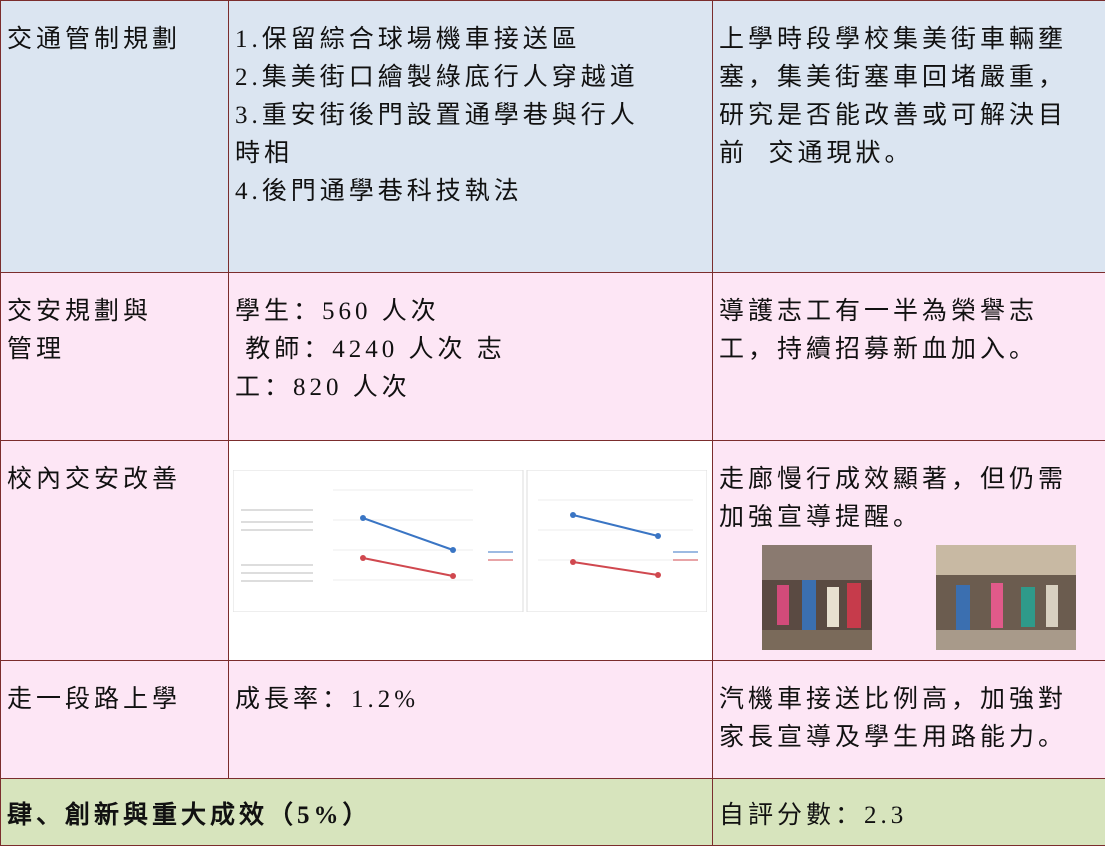  I want to click on cell-text: 2.集美街口繪製綠底行人穿越道, so click(437, 77).